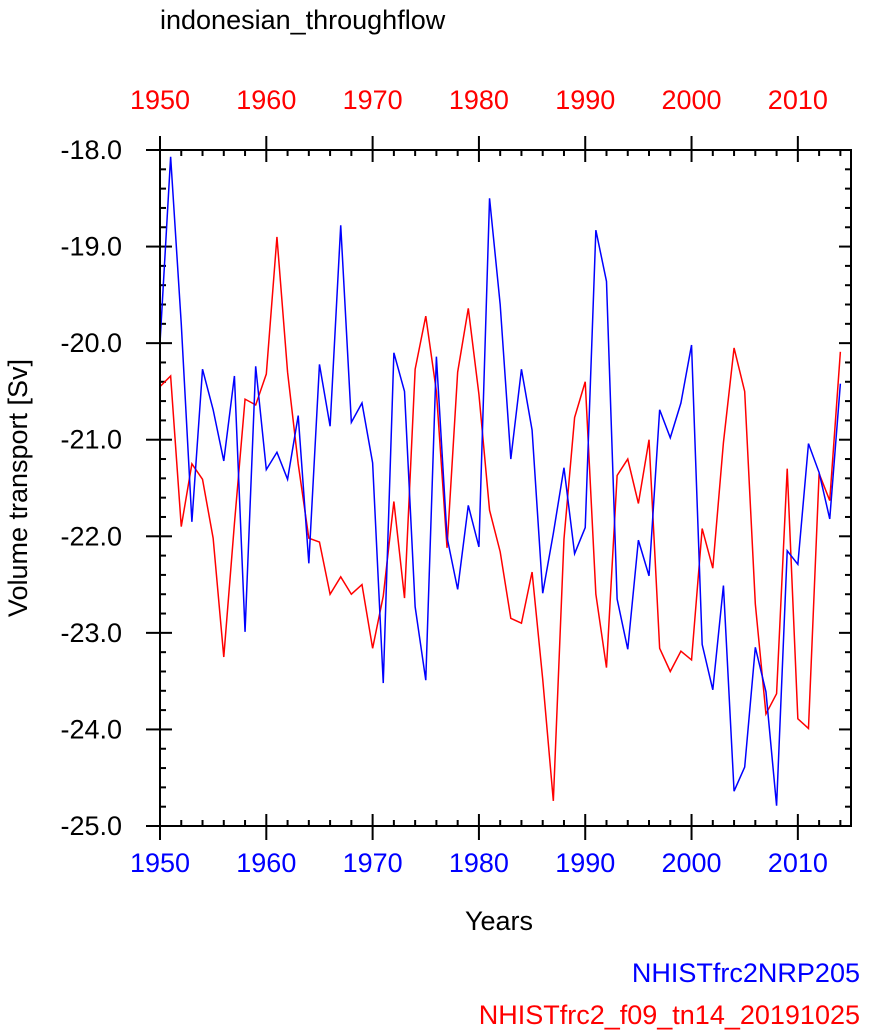 The width and height of the screenshot is (875, 1036). What do you see at coordinates (798, 100) in the screenshot?
I see `x-tick-label-top: 2010` at bounding box center [798, 100].